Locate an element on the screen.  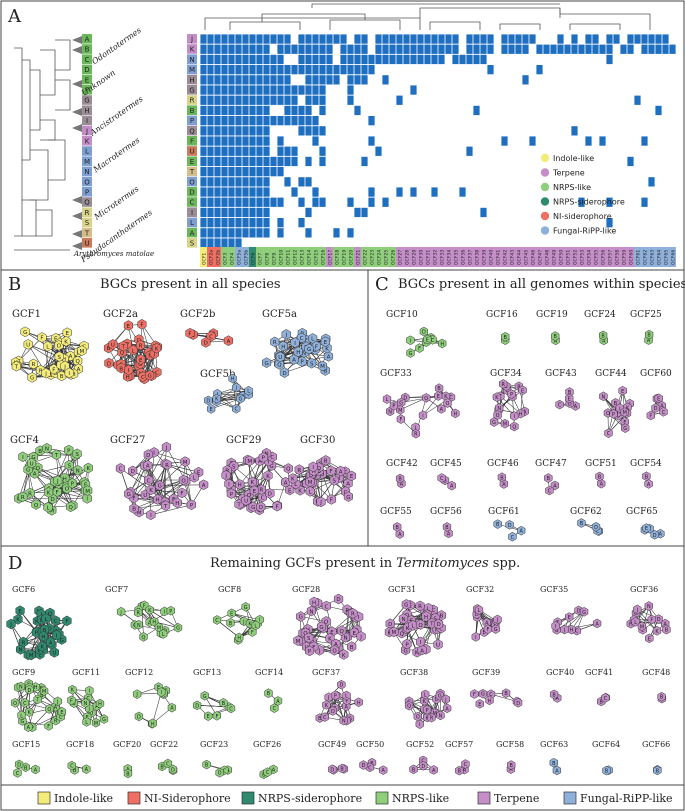
gcf1-network: GCF1ABCDEFGHIJKLMNOPQRSTUABCDEFGHIJKLM is located at coordinates (49, 346).